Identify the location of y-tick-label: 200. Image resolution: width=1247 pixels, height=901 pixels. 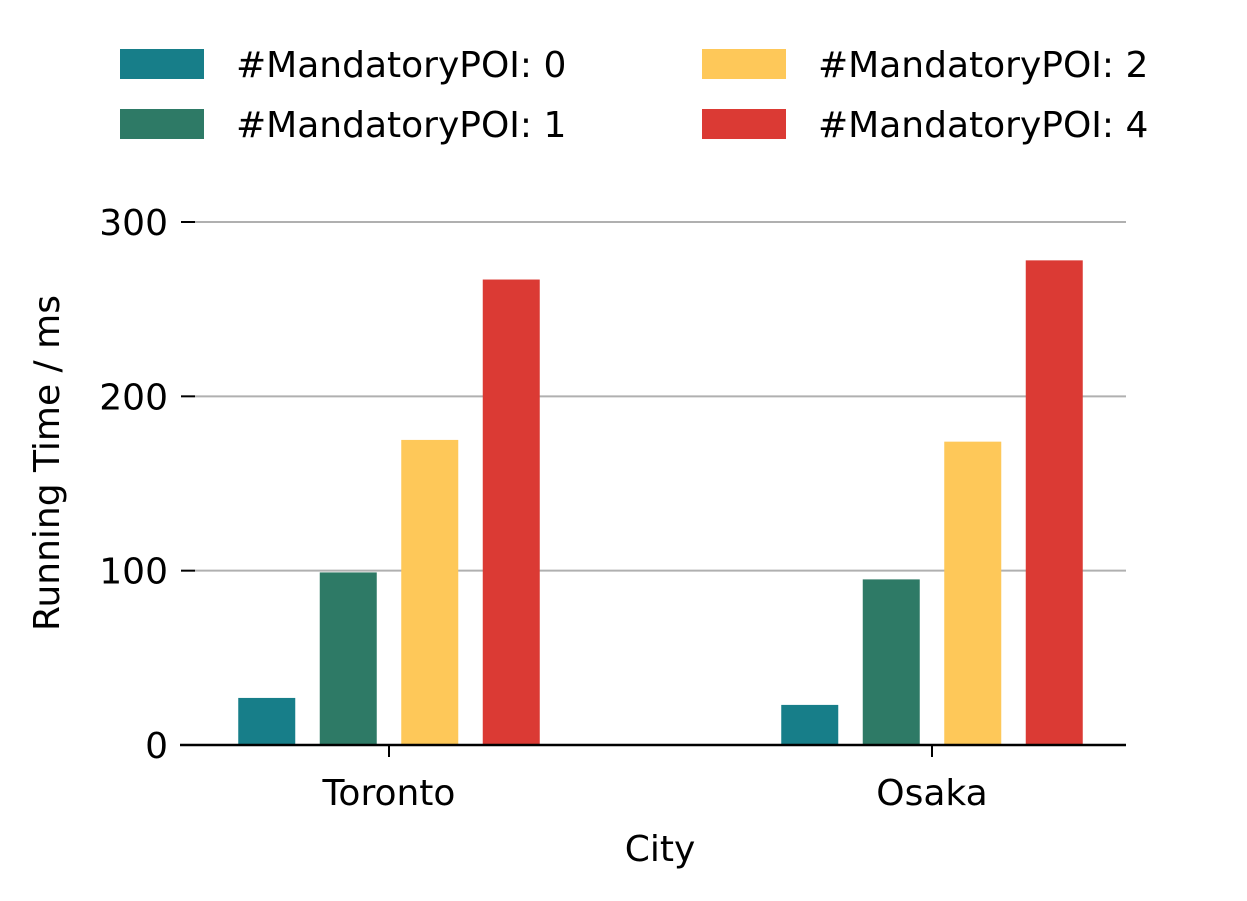
(133, 397).